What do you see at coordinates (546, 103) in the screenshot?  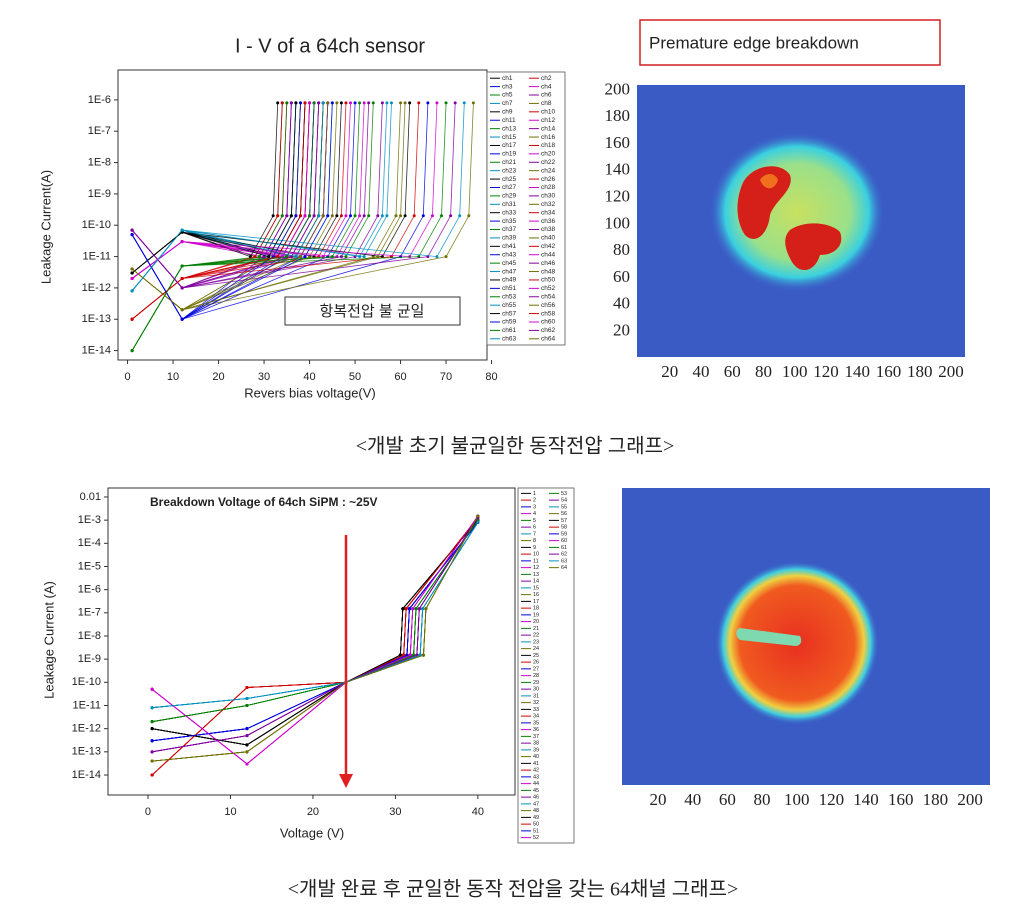 I see `legend-label: ch8` at bounding box center [546, 103].